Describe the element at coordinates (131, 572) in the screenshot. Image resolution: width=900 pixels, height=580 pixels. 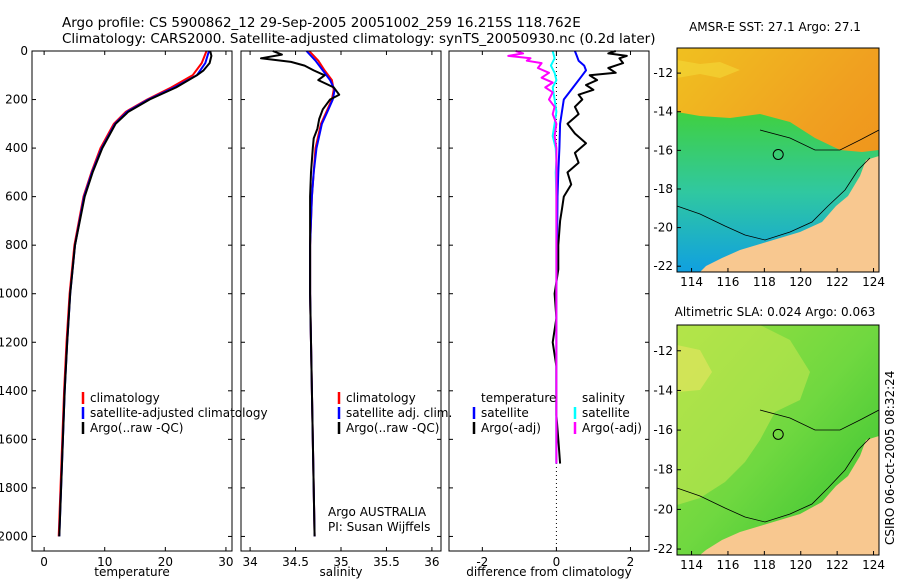
I see `x-axis-label: temperature` at that location.